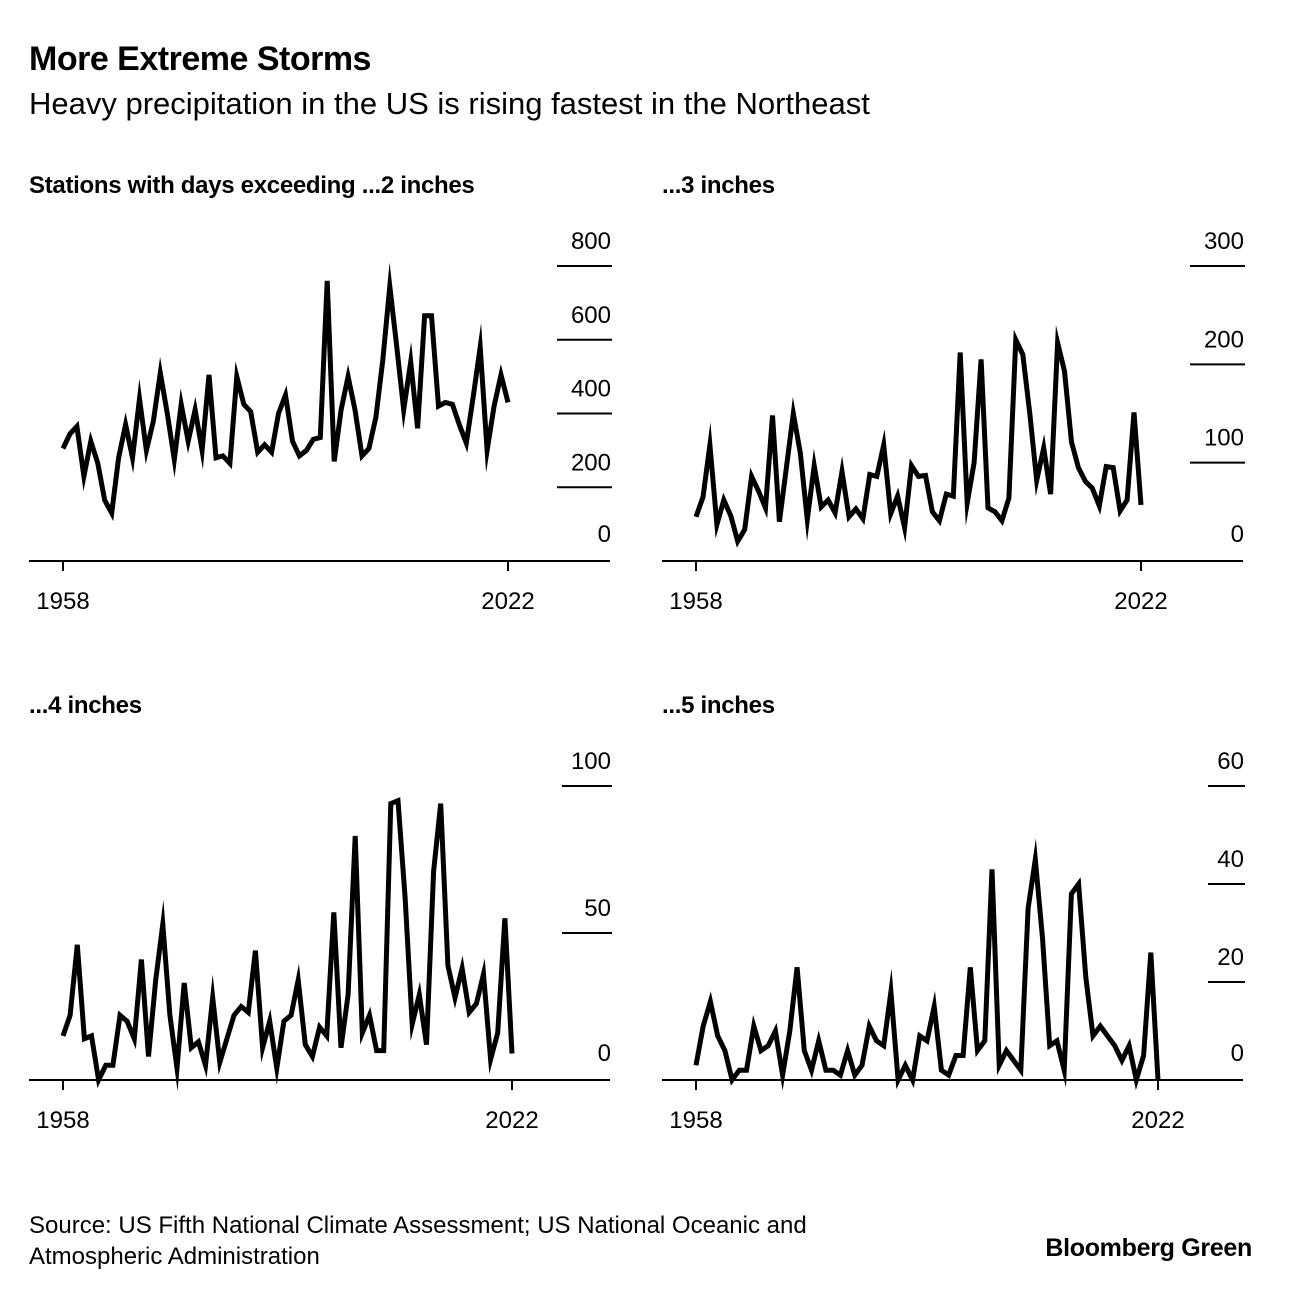 This screenshot has width=1296, height=1294. What do you see at coordinates (718, 185) in the screenshot?
I see `panel-title-3-inches: ...3 inches` at bounding box center [718, 185].